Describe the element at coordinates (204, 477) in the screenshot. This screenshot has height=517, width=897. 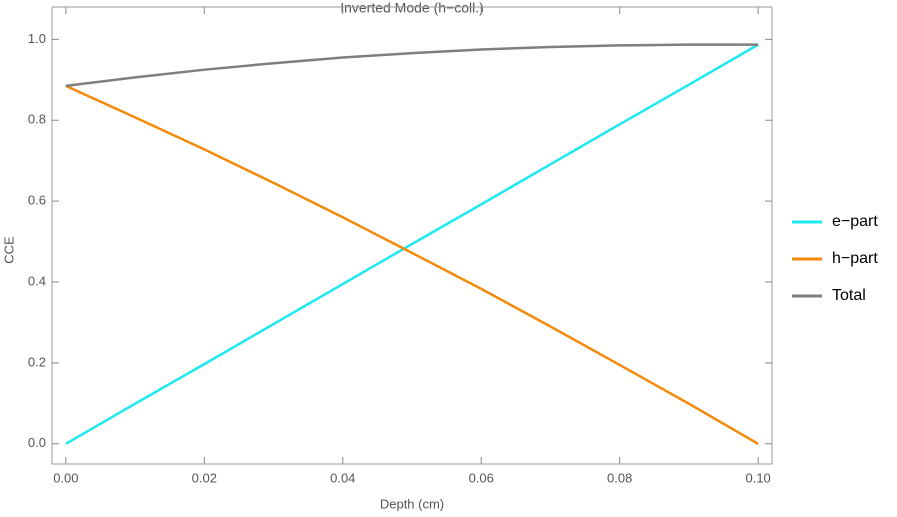
I see `x-tick-label: 0.02` at that location.